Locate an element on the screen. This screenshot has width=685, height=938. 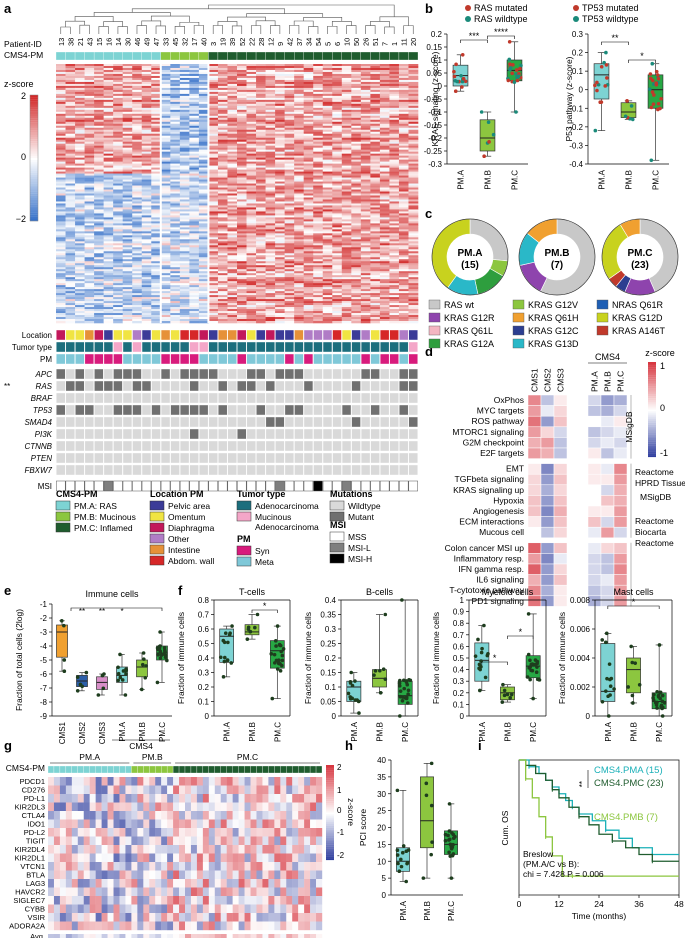
panel-label-f: f is located at coordinates (180, 590).